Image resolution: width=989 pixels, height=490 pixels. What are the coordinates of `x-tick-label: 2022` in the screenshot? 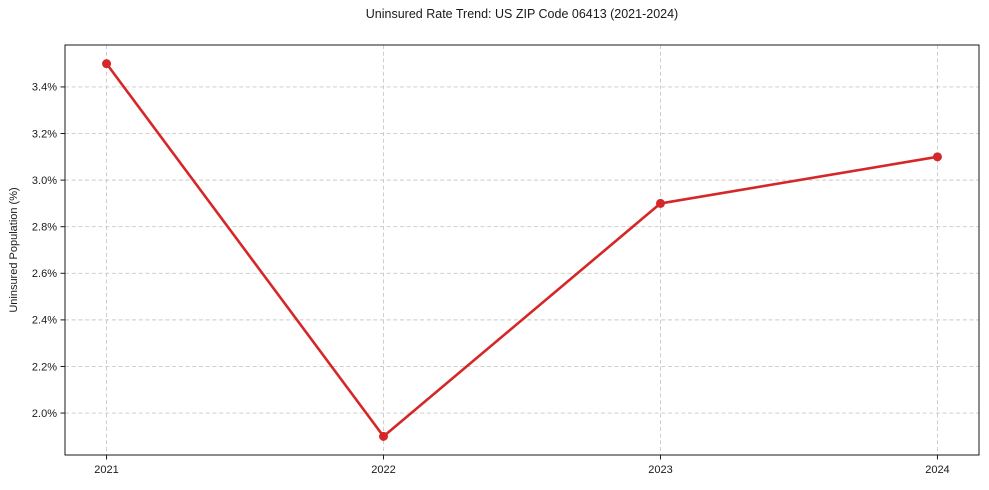 It's located at (383, 470).